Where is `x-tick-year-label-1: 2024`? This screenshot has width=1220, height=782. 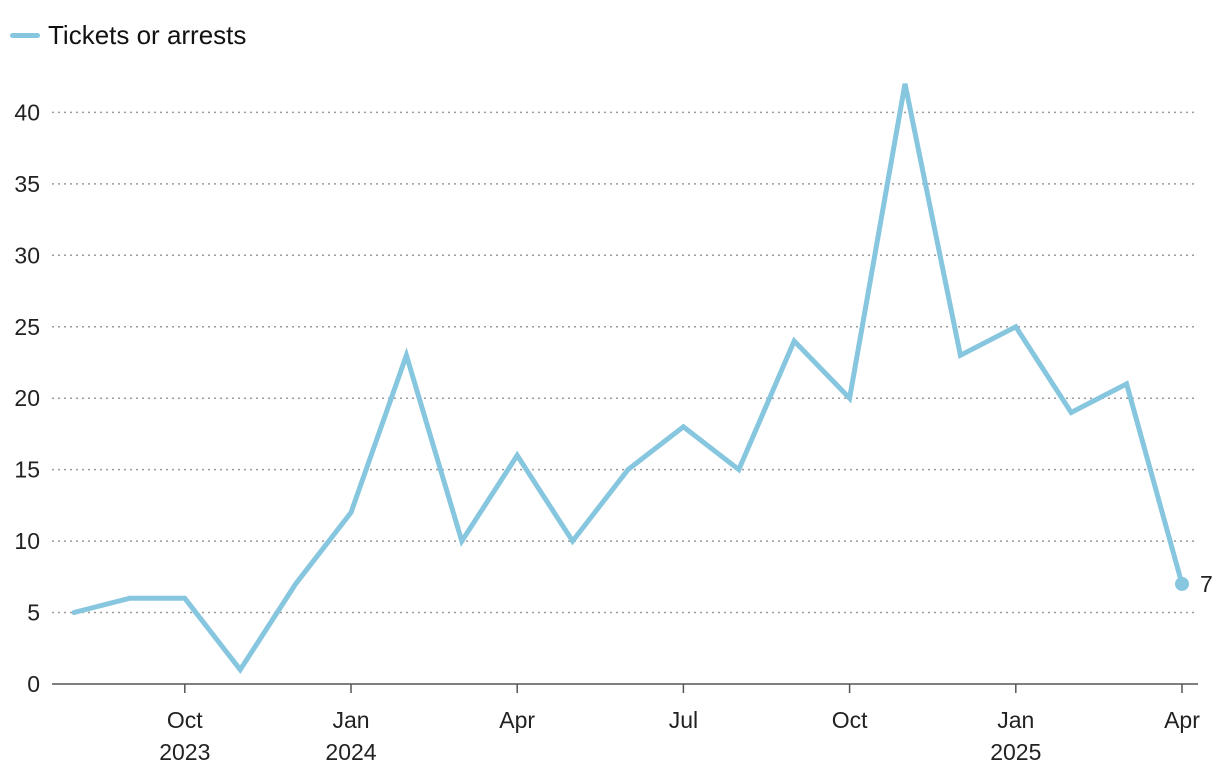 x-tick-year-label-1: 2024 is located at coordinates (350, 752).